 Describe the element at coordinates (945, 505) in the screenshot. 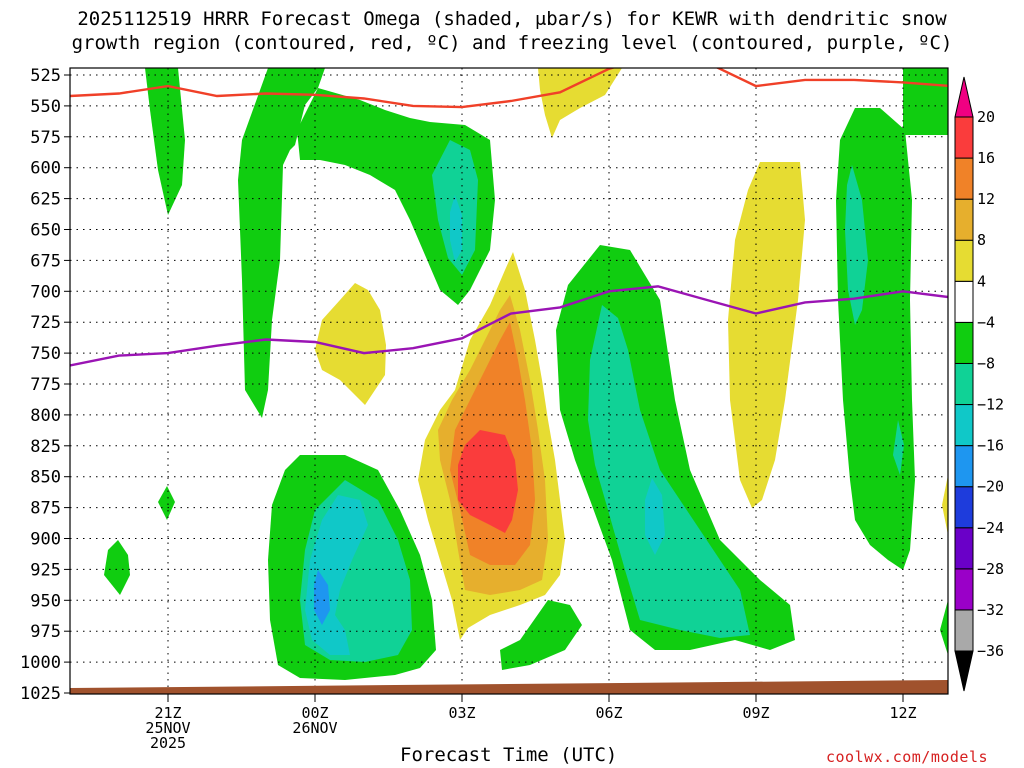

I see `omega-region-yellow-e` at that location.